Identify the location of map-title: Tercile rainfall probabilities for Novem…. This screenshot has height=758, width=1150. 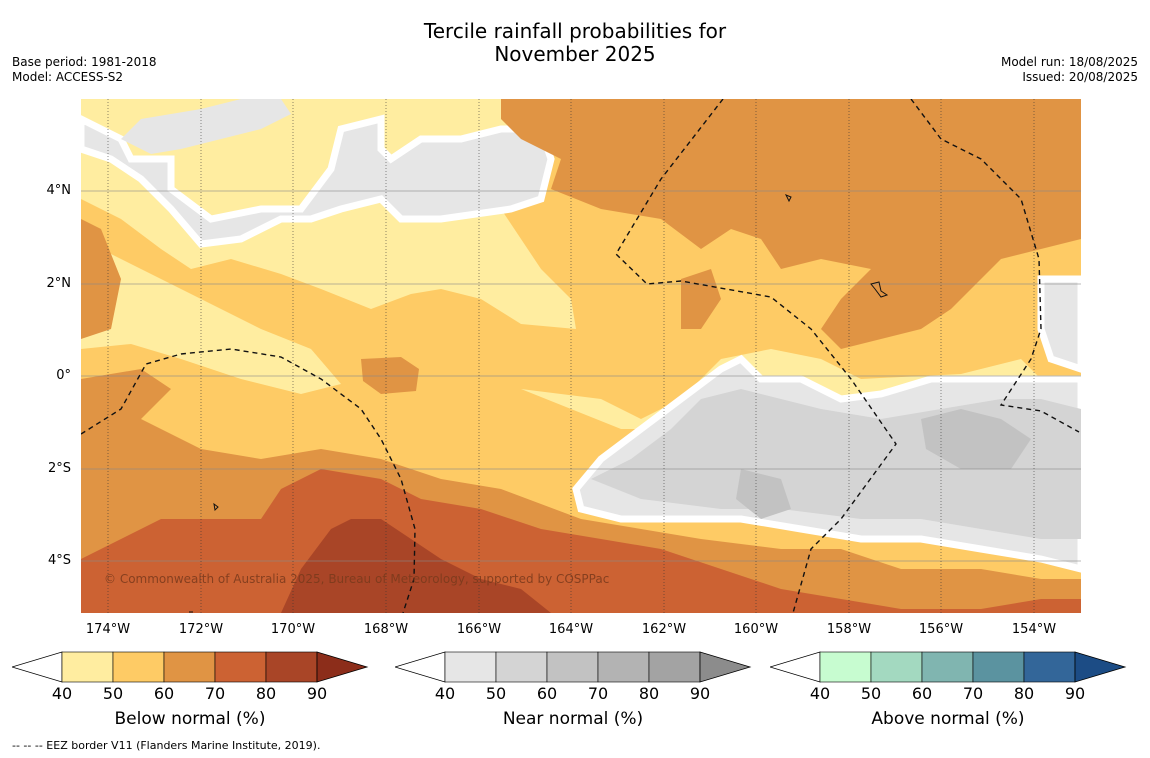
(575, 43).